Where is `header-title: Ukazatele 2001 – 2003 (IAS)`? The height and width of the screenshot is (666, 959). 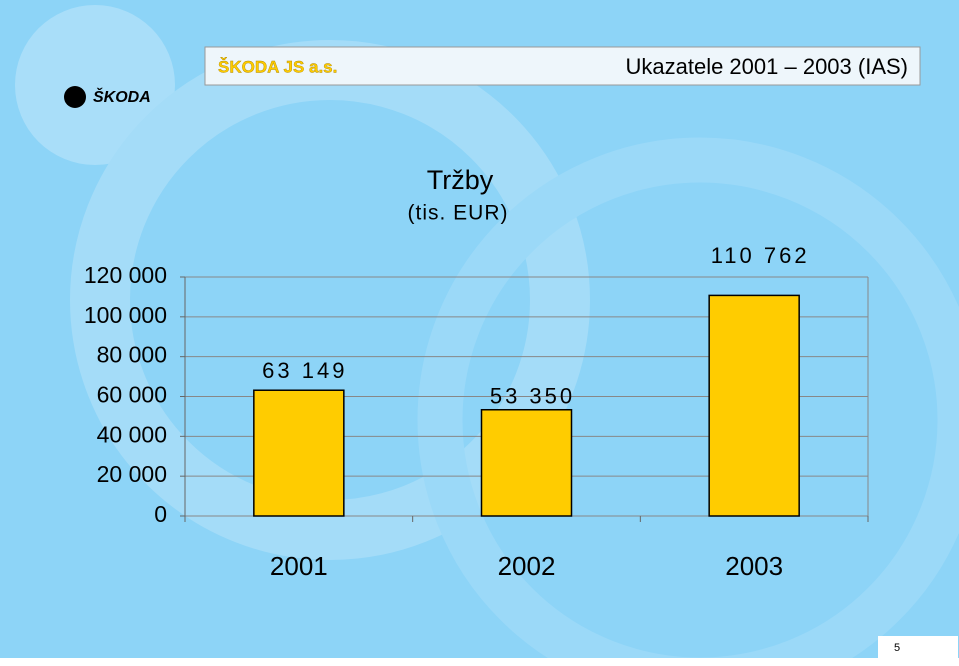
header-title: Ukazatele 2001 – 2003 (IAS) is located at coordinates (766, 66).